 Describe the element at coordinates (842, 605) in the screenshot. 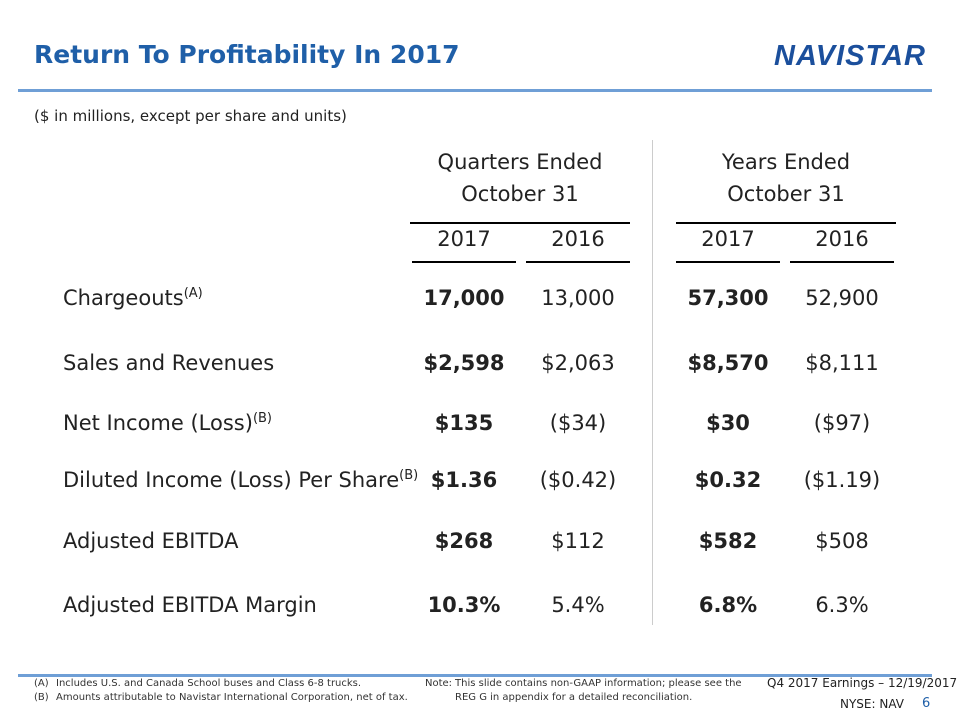

I see `cell-value: 6.3%` at that location.